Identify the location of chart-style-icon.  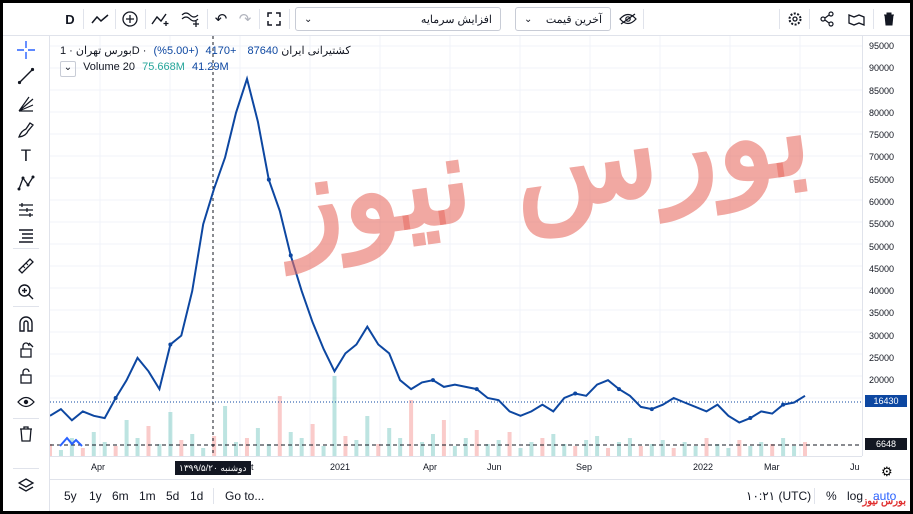
(100, 19).